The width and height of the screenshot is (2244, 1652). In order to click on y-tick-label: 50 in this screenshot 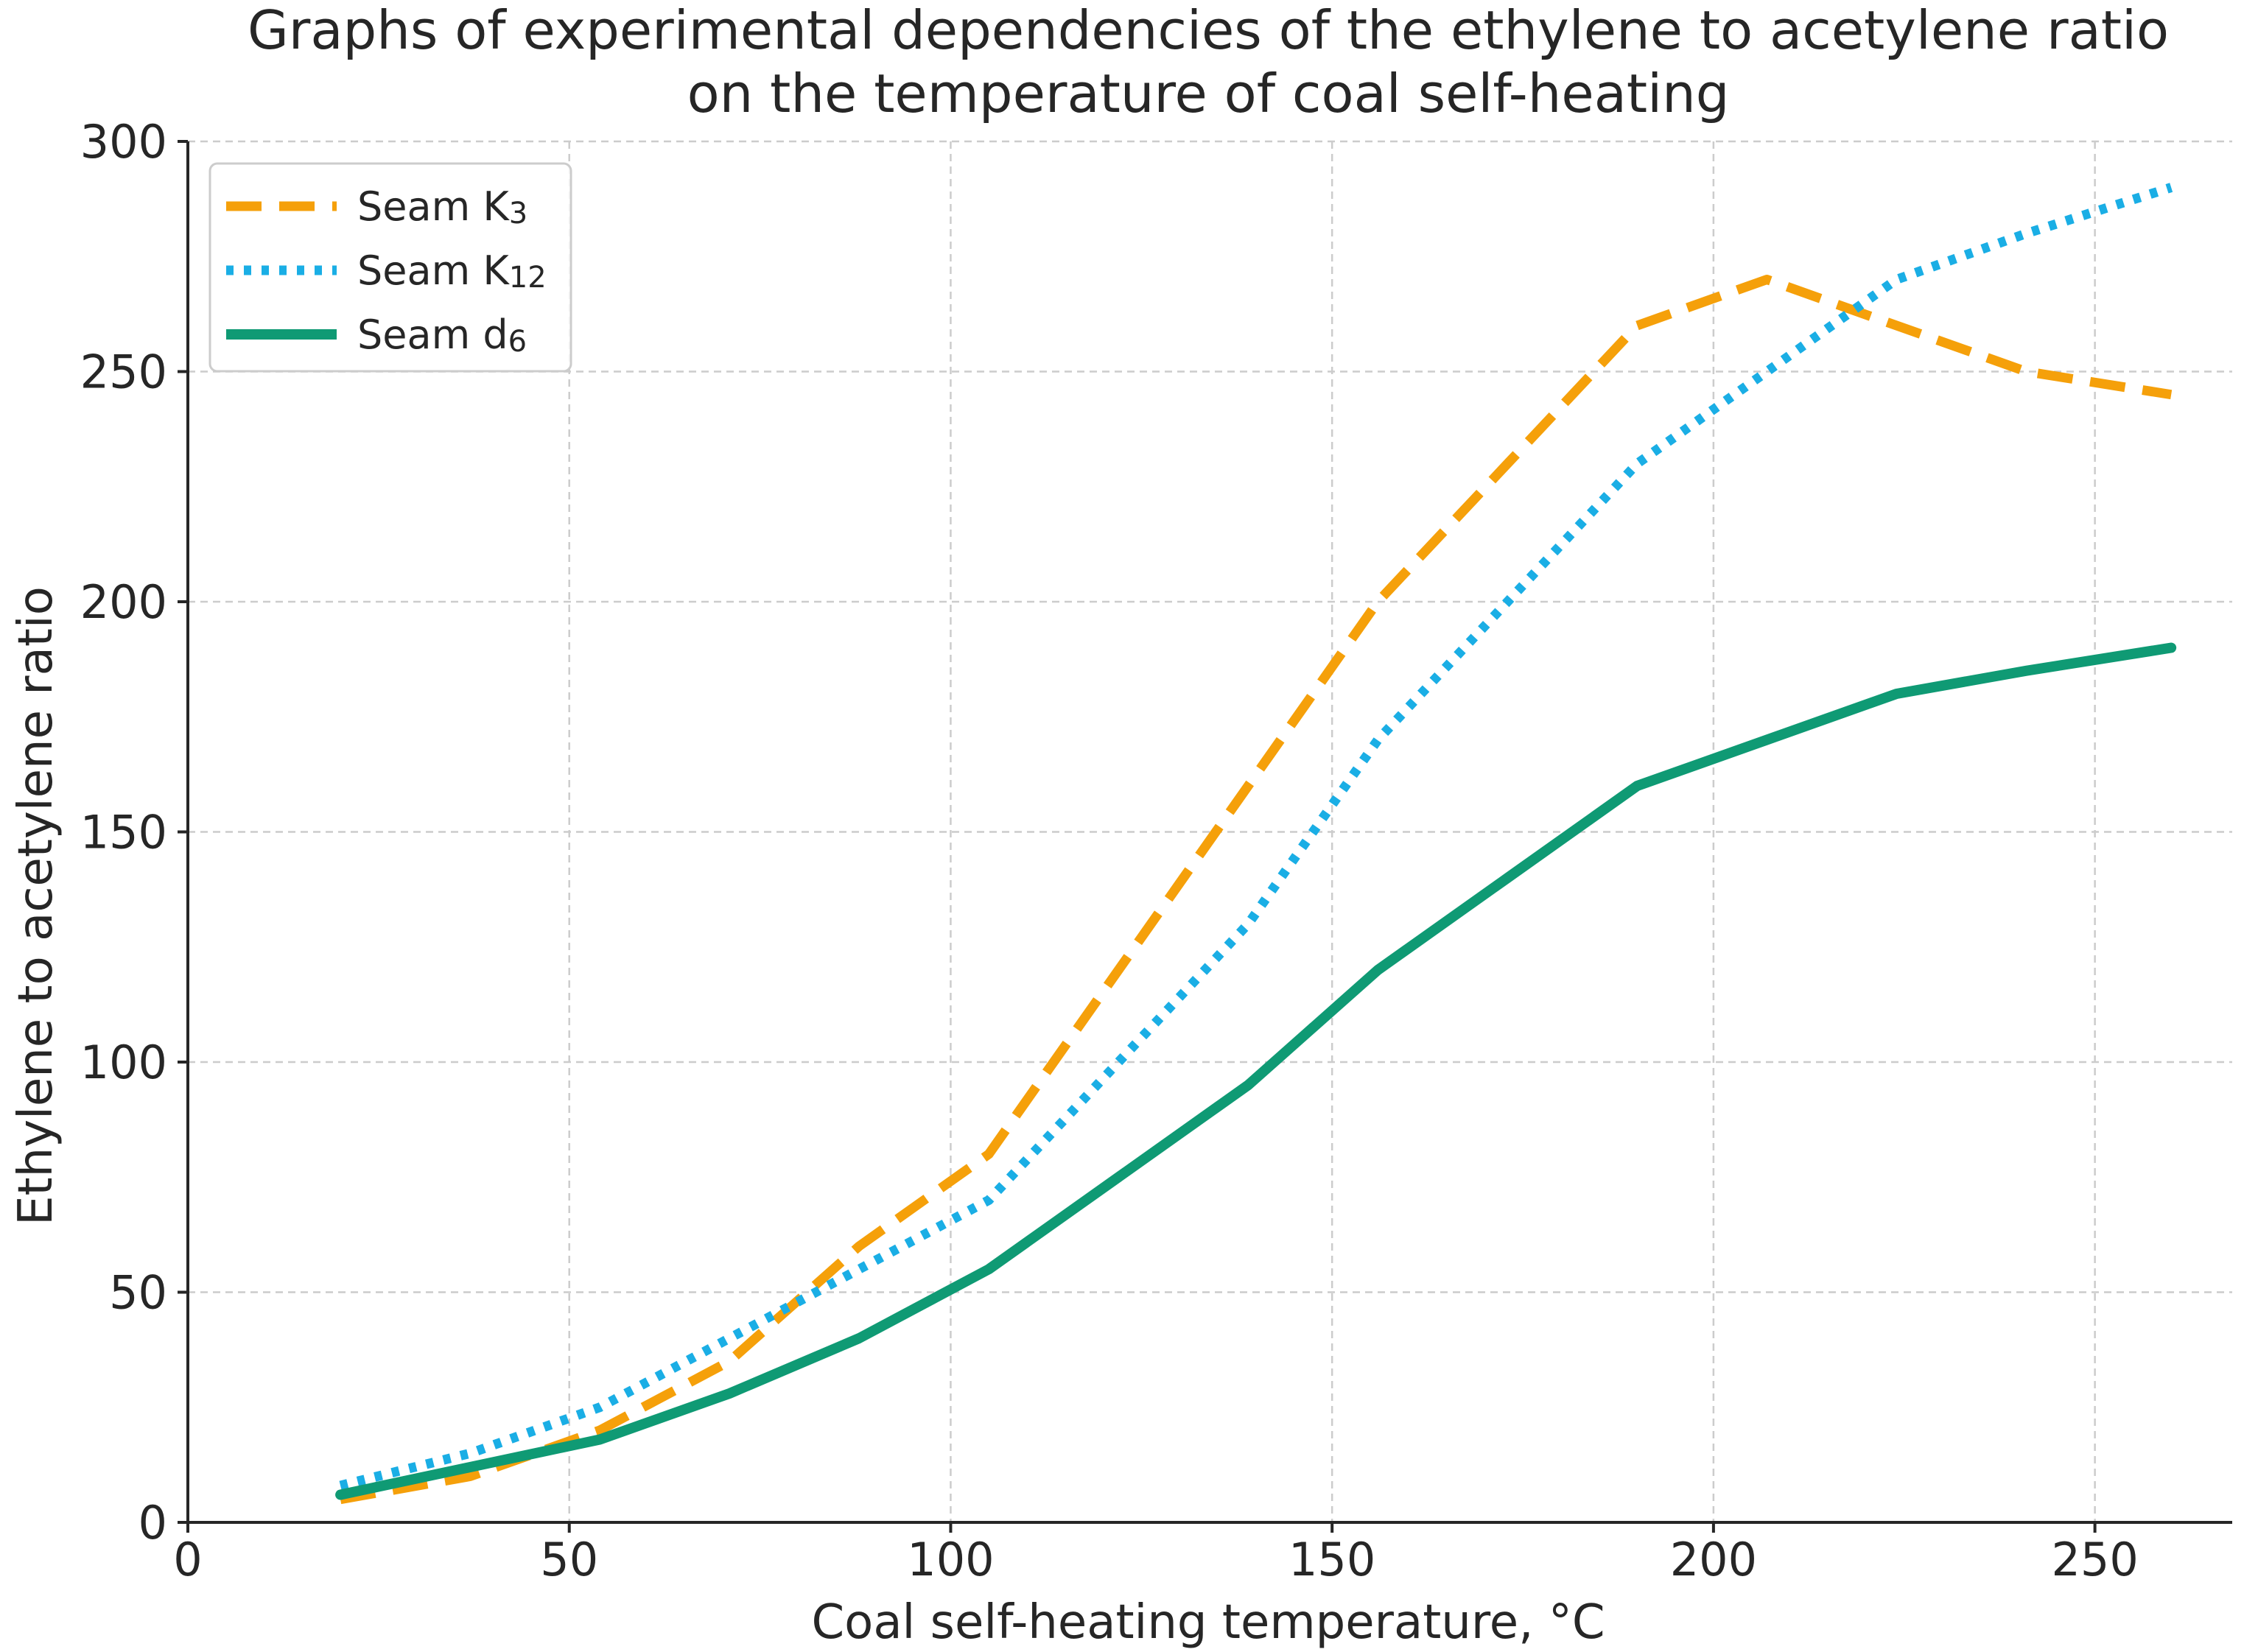, I will do `click(138, 1293)`.